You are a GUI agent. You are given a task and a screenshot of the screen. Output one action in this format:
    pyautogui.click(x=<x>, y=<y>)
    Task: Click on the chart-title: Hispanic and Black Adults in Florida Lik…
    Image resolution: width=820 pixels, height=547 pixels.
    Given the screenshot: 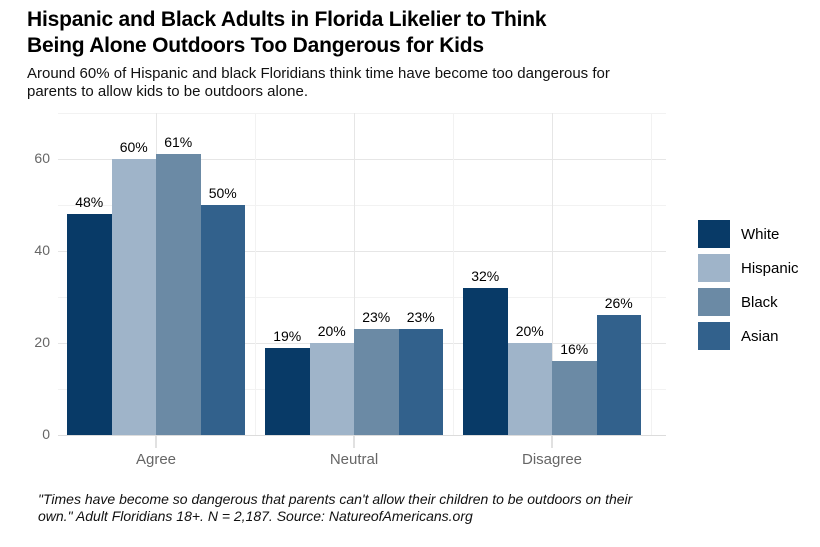 What is the action you would take?
    pyautogui.click(x=287, y=32)
    